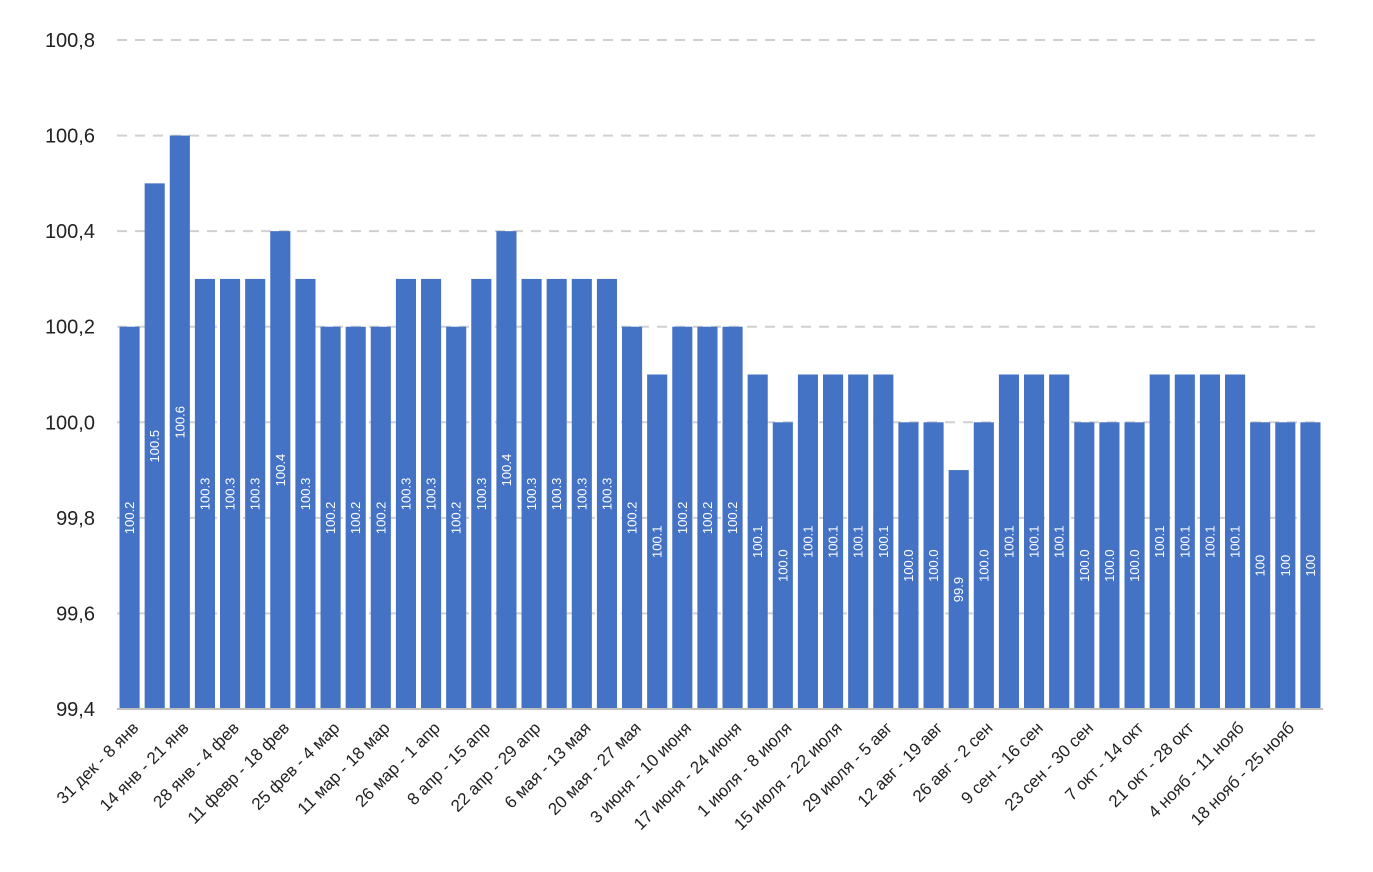 The image size is (1373, 872). Describe the element at coordinates (70, 328) in the screenshot. I see `y-tick-label: 100,2` at that location.